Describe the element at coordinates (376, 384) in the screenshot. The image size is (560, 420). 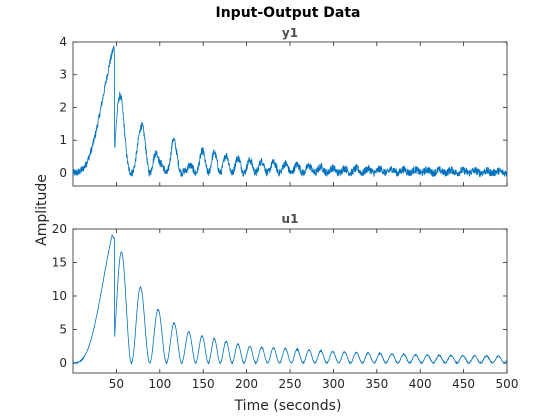
I see `x-tick-label: 350` at that location.